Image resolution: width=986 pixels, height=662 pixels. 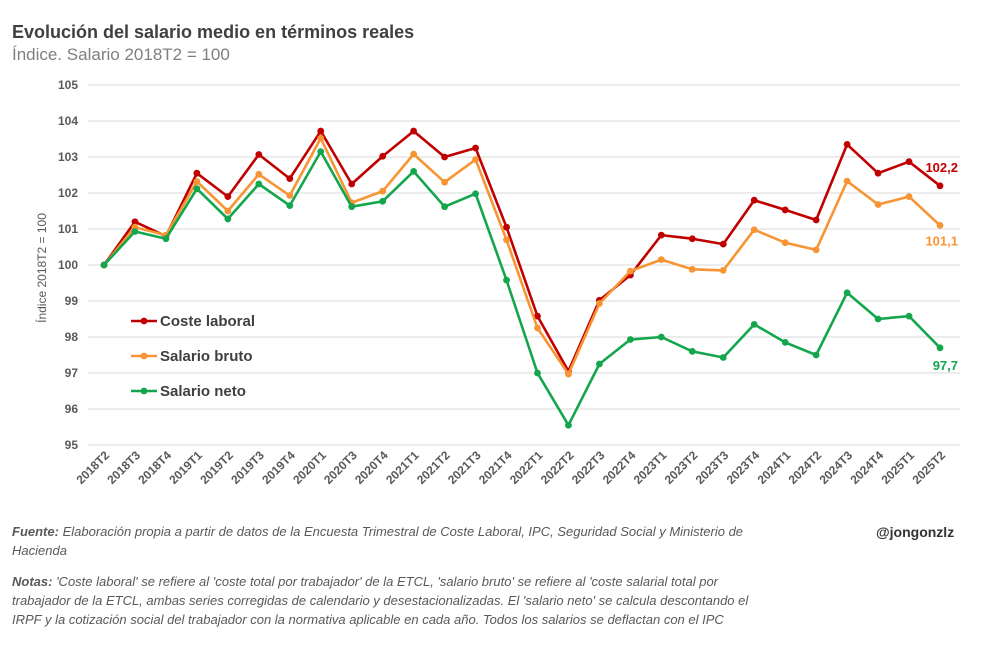 I want to click on x-tick-label: 2018T2, so click(x=92, y=467).